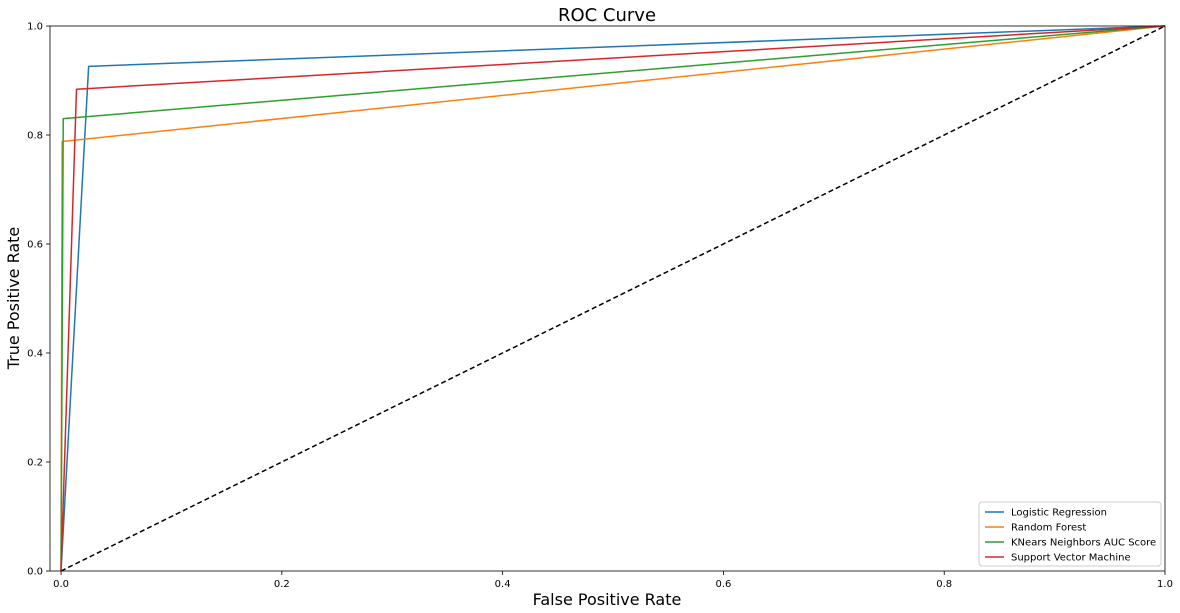 The width and height of the screenshot is (1180, 613). I want to click on y-axis-title: True Positive Rate, so click(13, 299).